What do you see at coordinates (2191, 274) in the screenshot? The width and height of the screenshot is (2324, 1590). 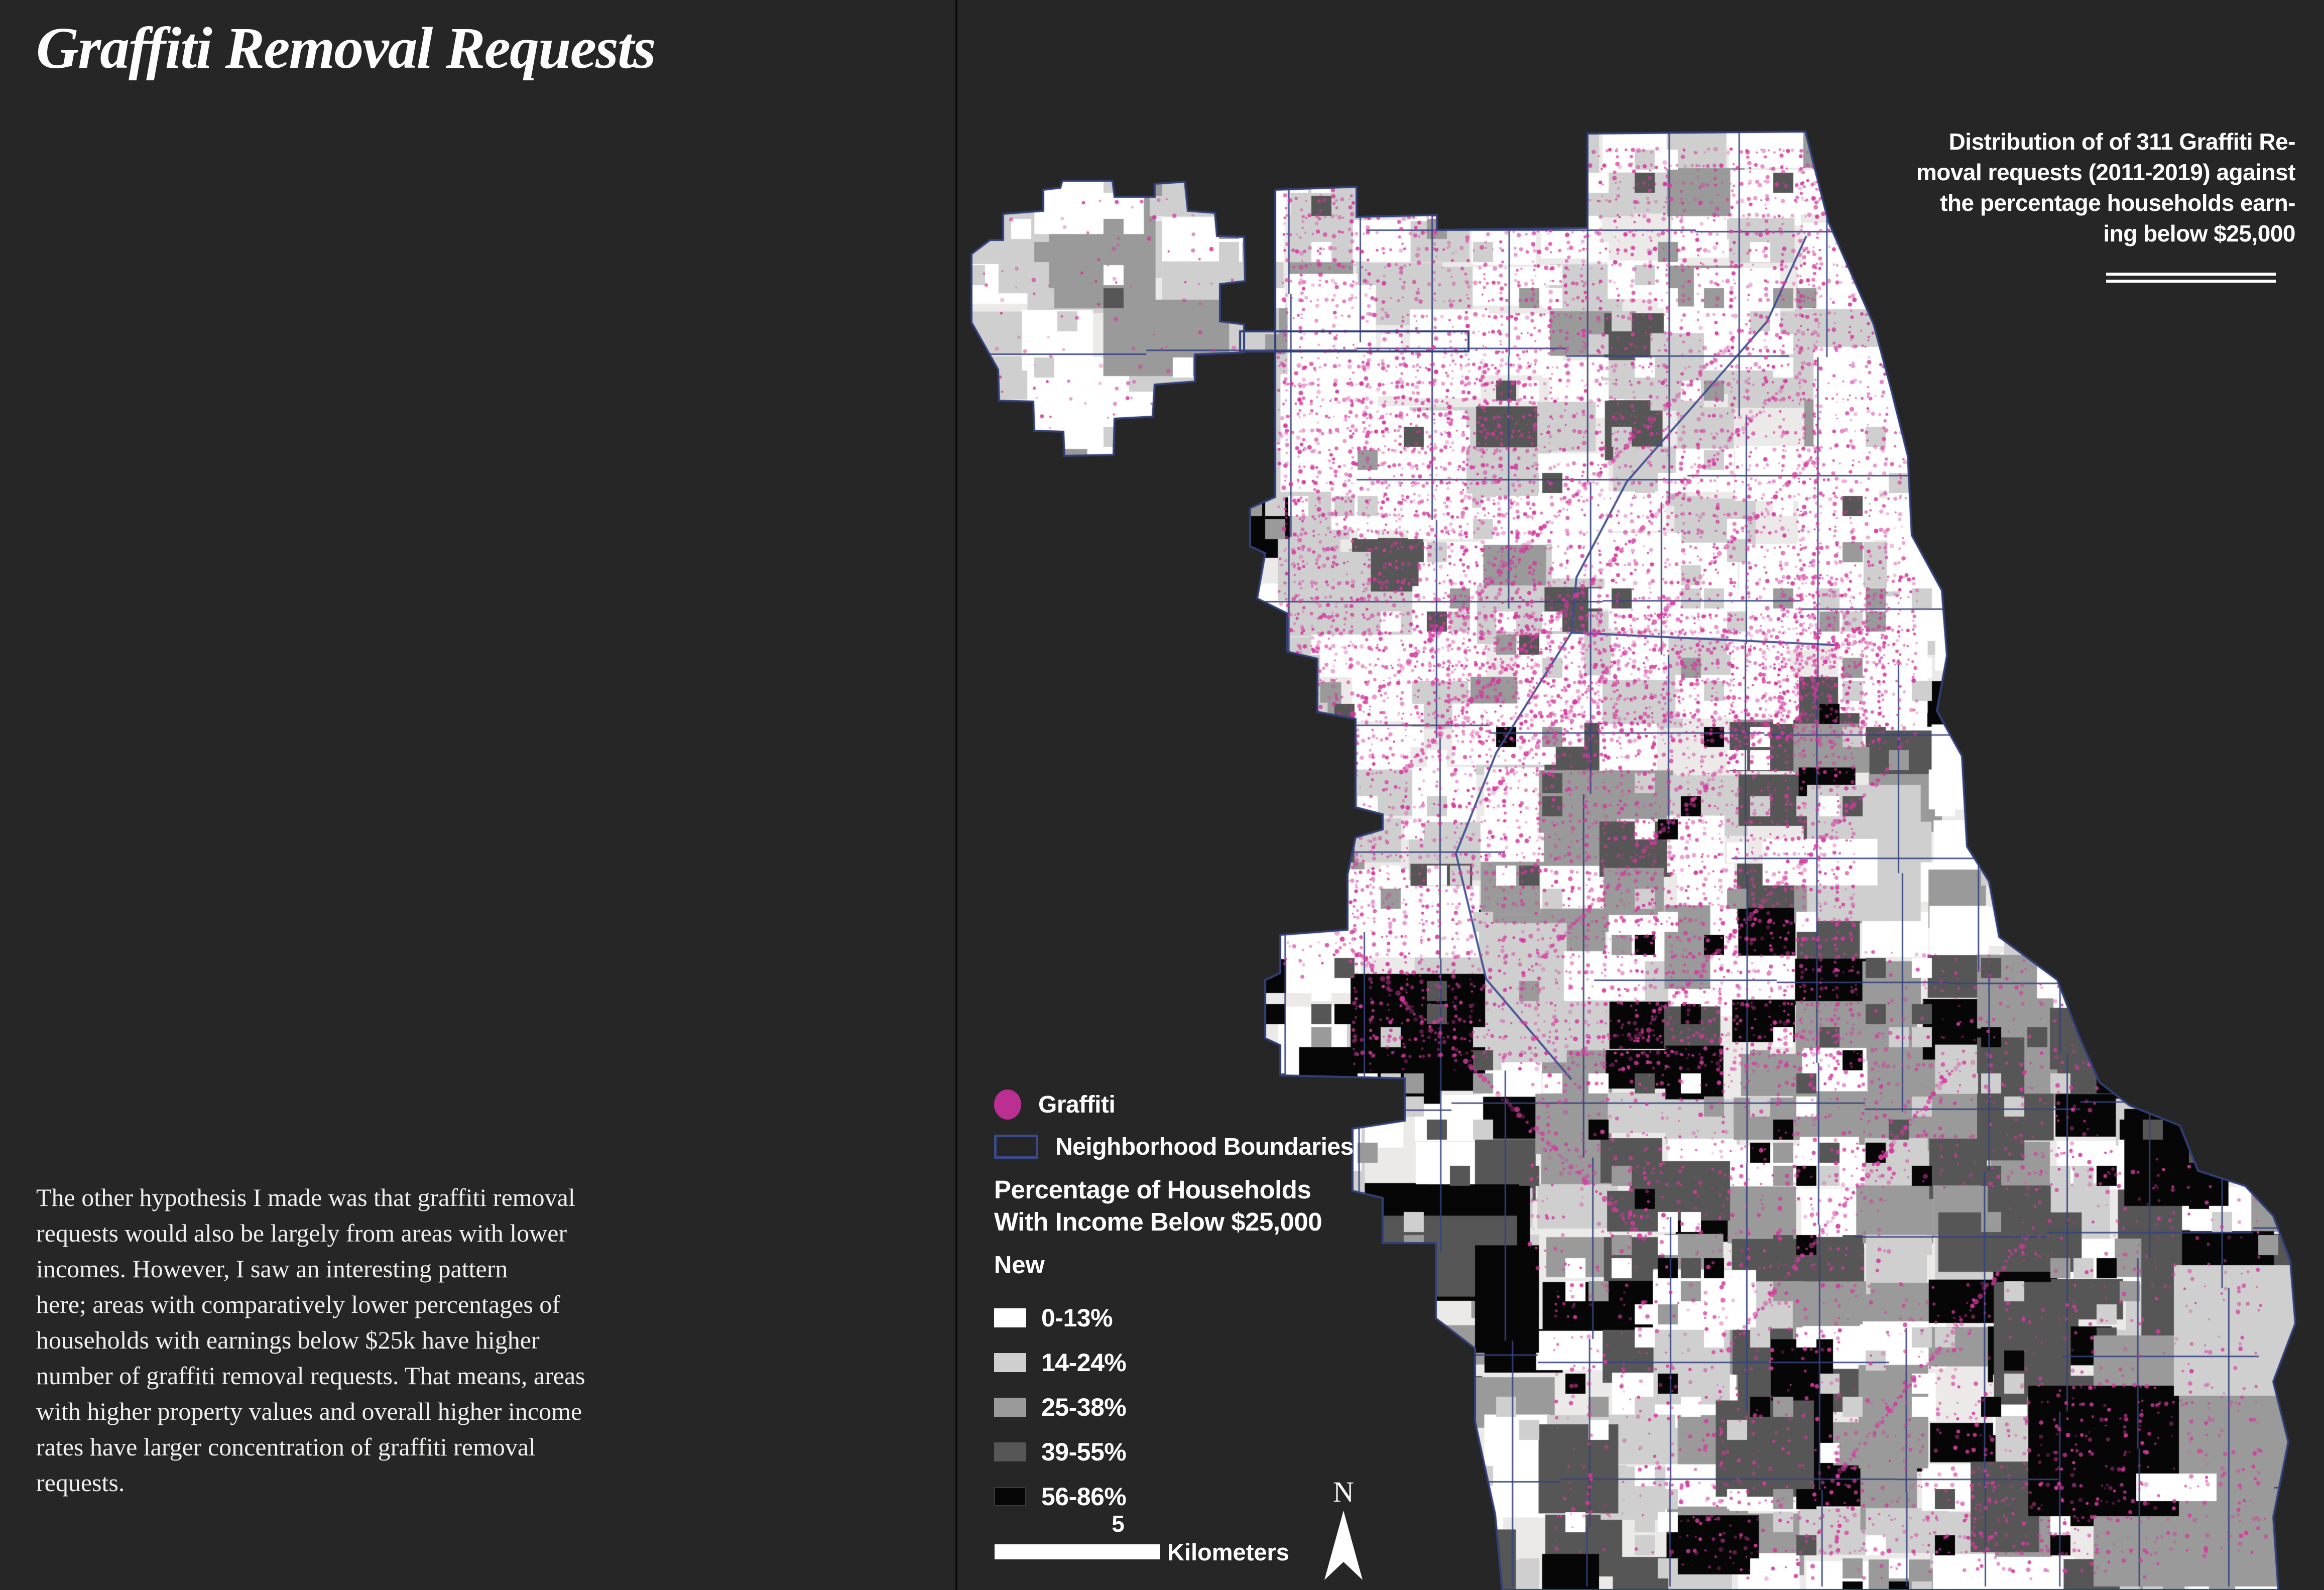 I see `underline-top` at bounding box center [2191, 274].